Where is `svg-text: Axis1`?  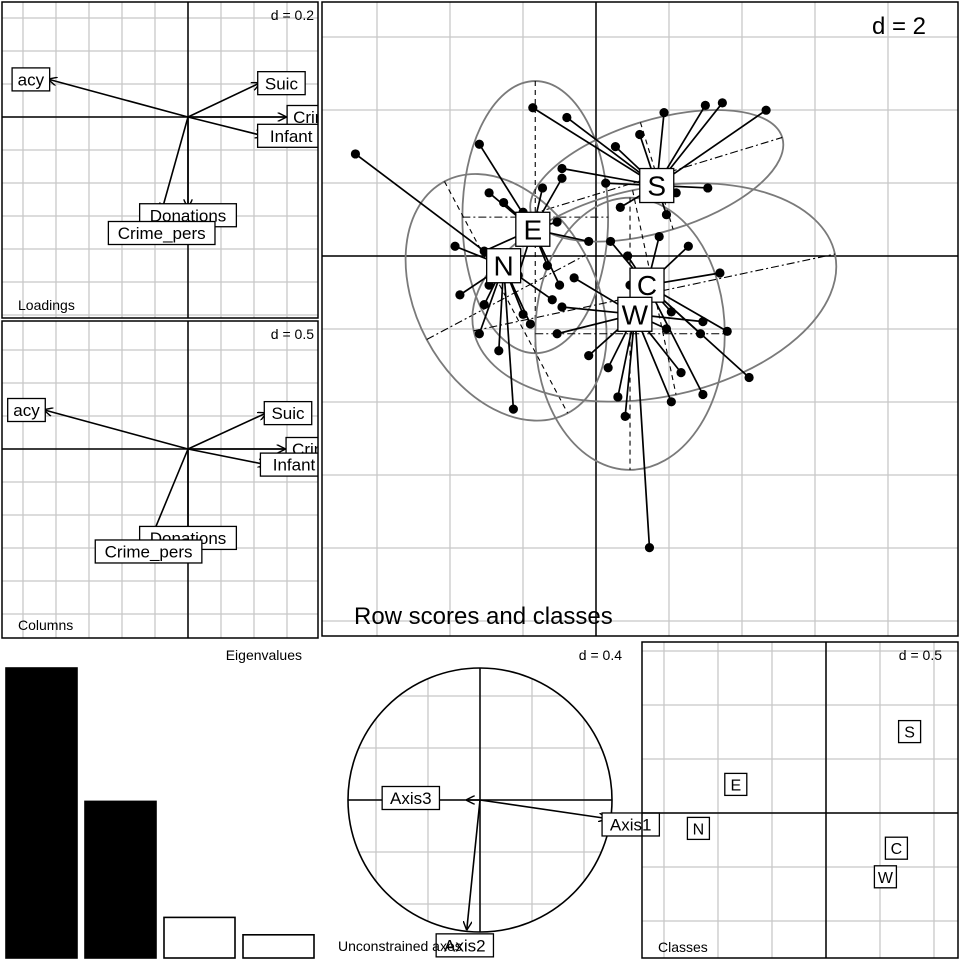
svg-text: Axis1 is located at coordinates (631, 825).